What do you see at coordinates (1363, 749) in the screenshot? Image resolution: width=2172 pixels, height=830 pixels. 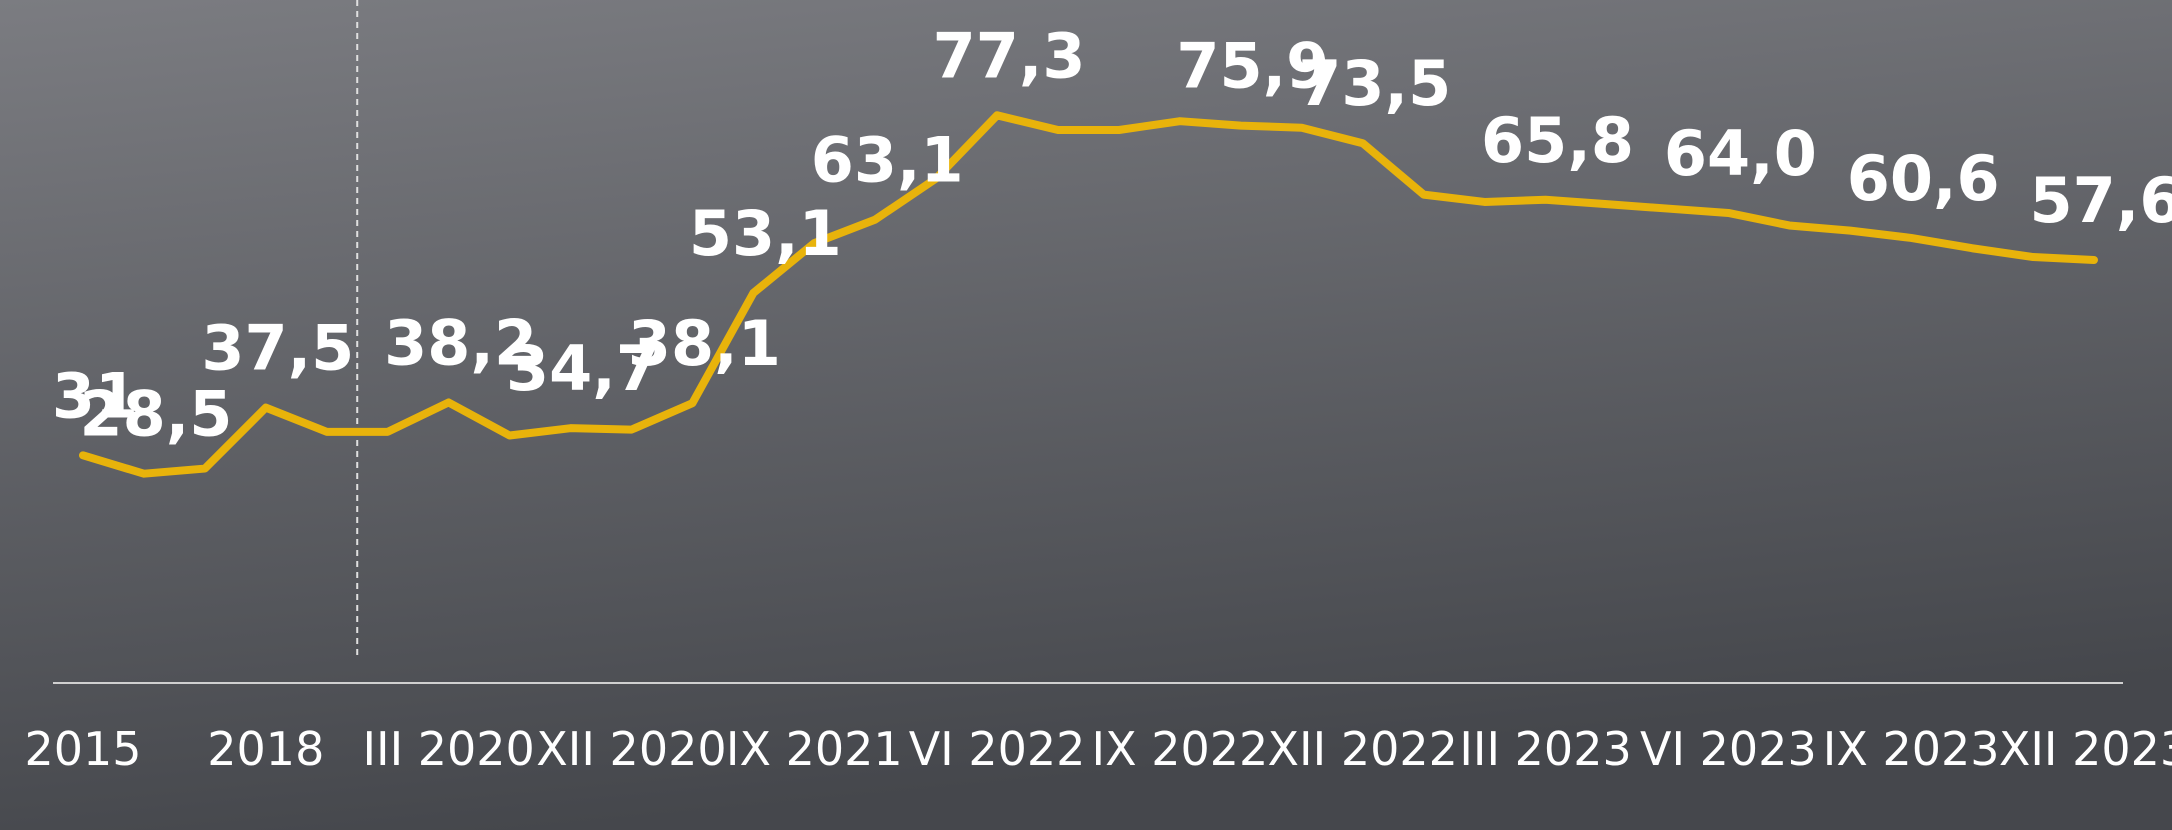 I see `x-tick-label: XII 2022` at bounding box center [1363, 749].